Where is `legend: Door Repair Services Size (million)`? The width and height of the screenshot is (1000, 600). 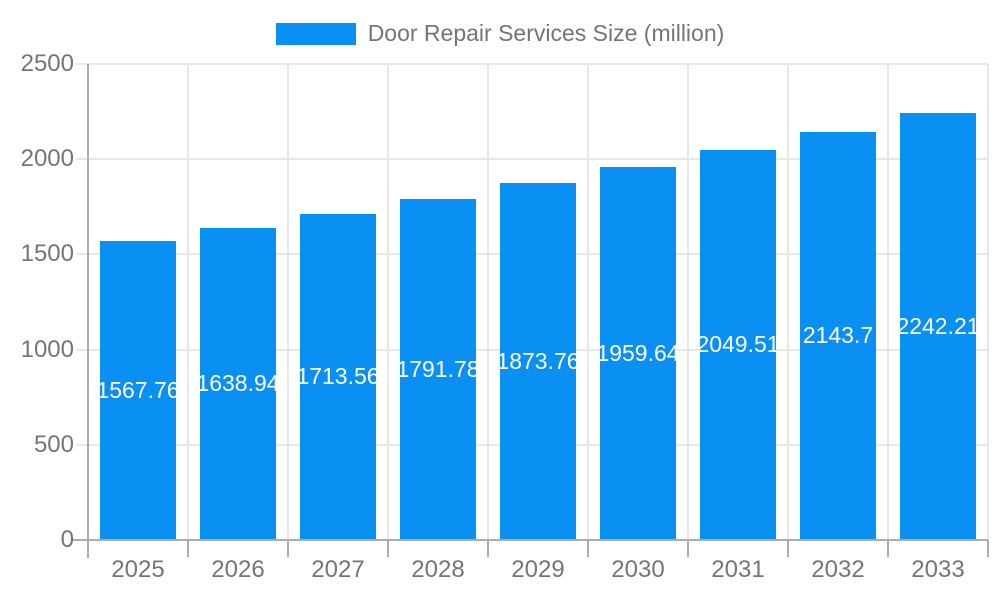 legend: Door Repair Services Size (million) is located at coordinates (500, 33).